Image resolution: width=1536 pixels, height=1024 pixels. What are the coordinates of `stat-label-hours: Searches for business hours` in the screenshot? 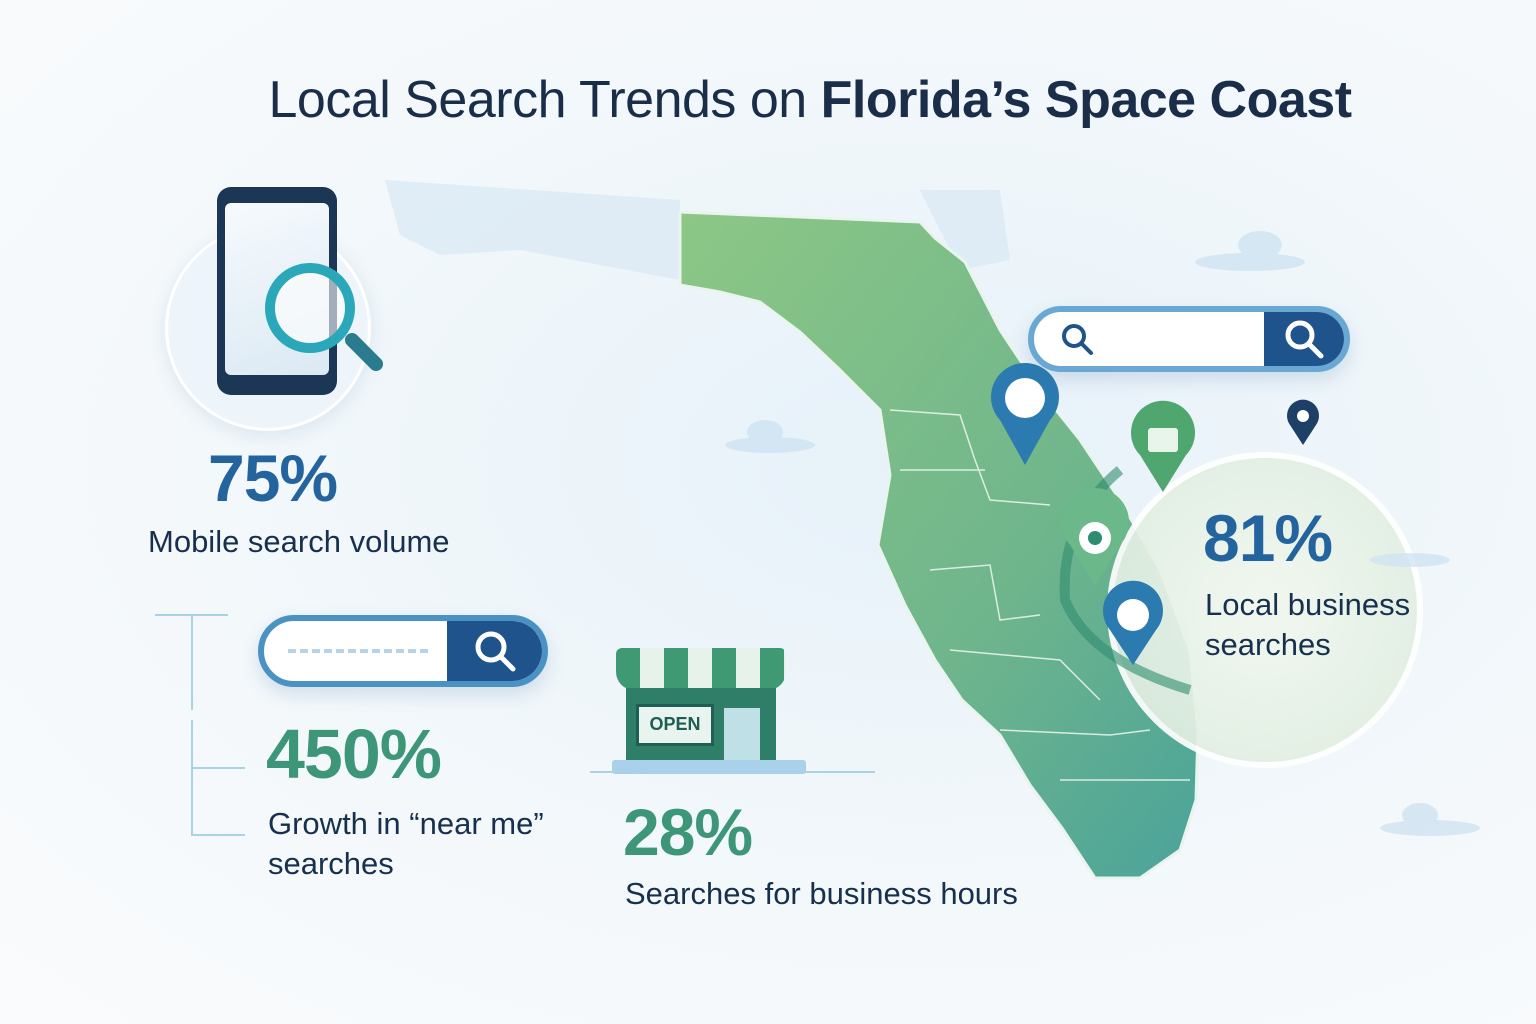 It's located at (821, 893).